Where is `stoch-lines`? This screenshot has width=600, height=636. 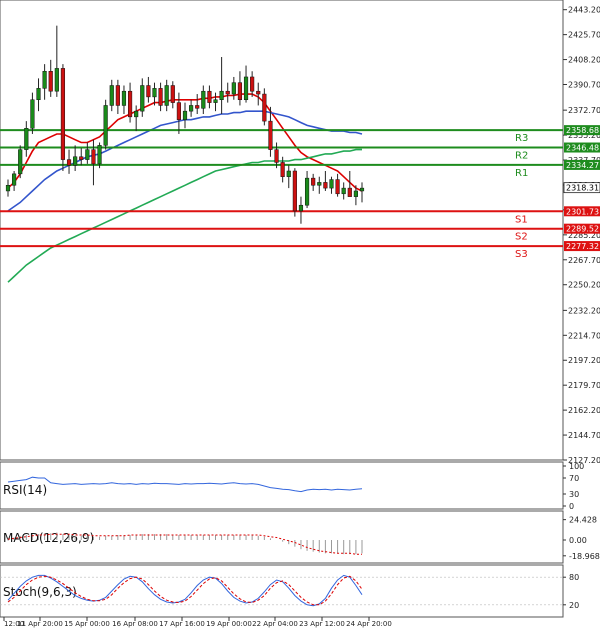 stoch-lines is located at coordinates (185, 590).